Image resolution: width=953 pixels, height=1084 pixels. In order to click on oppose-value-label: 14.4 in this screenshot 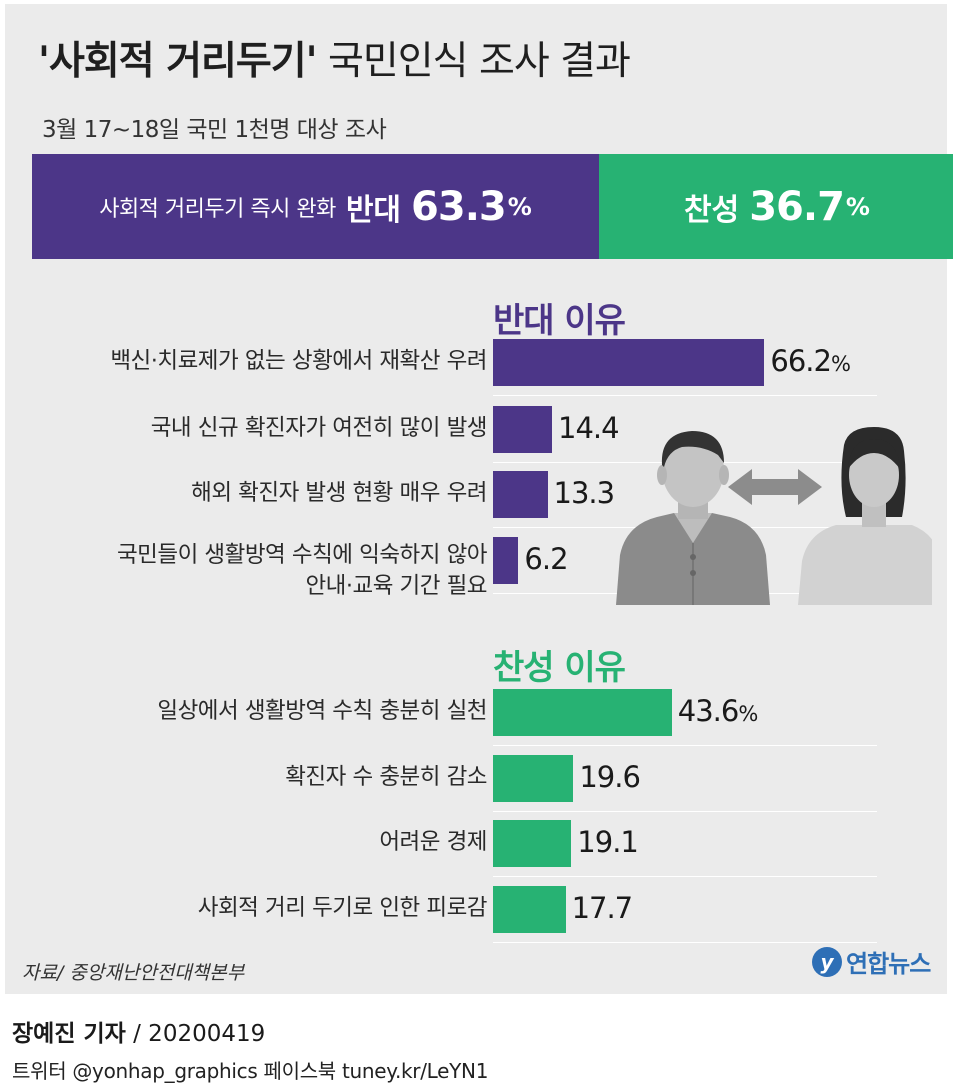, I will do `click(589, 428)`.